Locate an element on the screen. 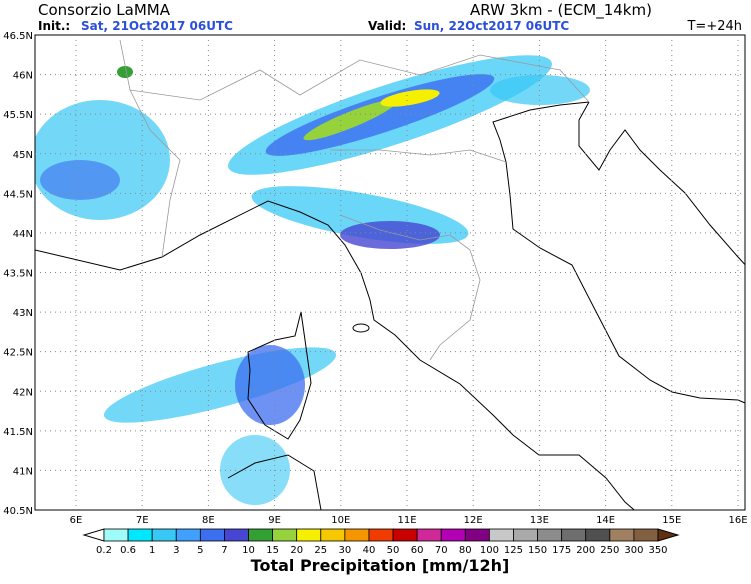 The height and width of the screenshot is (584, 751). colorbar-label: 150 is located at coordinates (537, 550).